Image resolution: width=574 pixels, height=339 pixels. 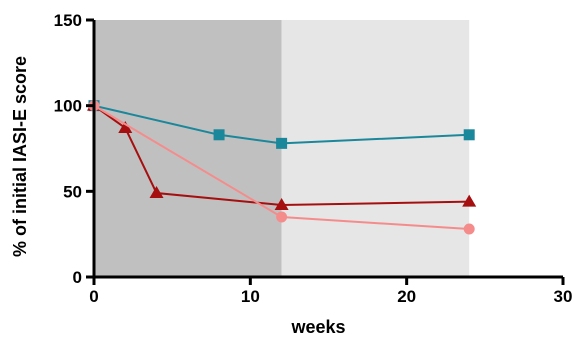 I want to click on series-line-square, so click(x=281, y=124).